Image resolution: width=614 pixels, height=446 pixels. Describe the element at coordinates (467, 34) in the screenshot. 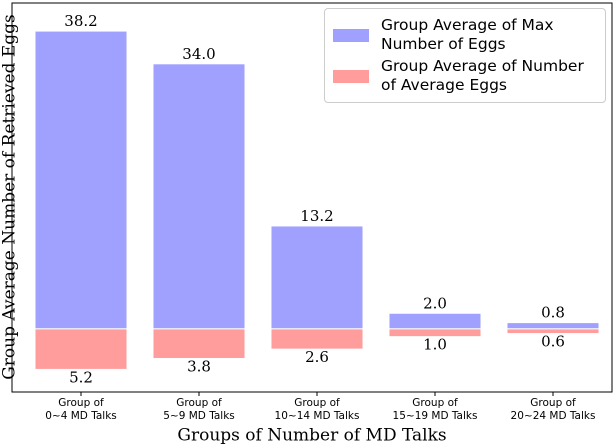

I see `legend-label: Group Average of Max Number of Eggs` at that location.